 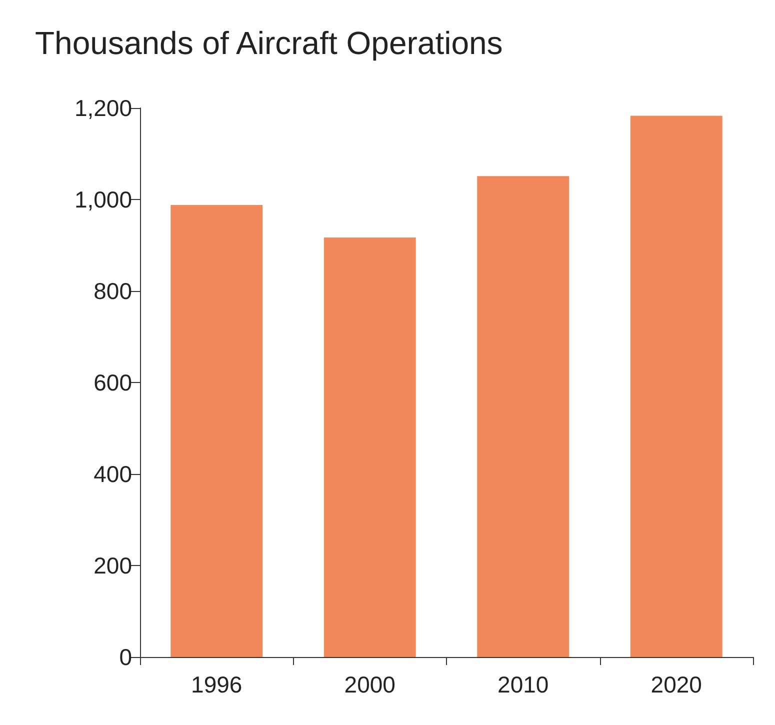 What do you see at coordinates (269, 43) in the screenshot?
I see `chart-title: Thousands of Aircraft Operations` at bounding box center [269, 43].